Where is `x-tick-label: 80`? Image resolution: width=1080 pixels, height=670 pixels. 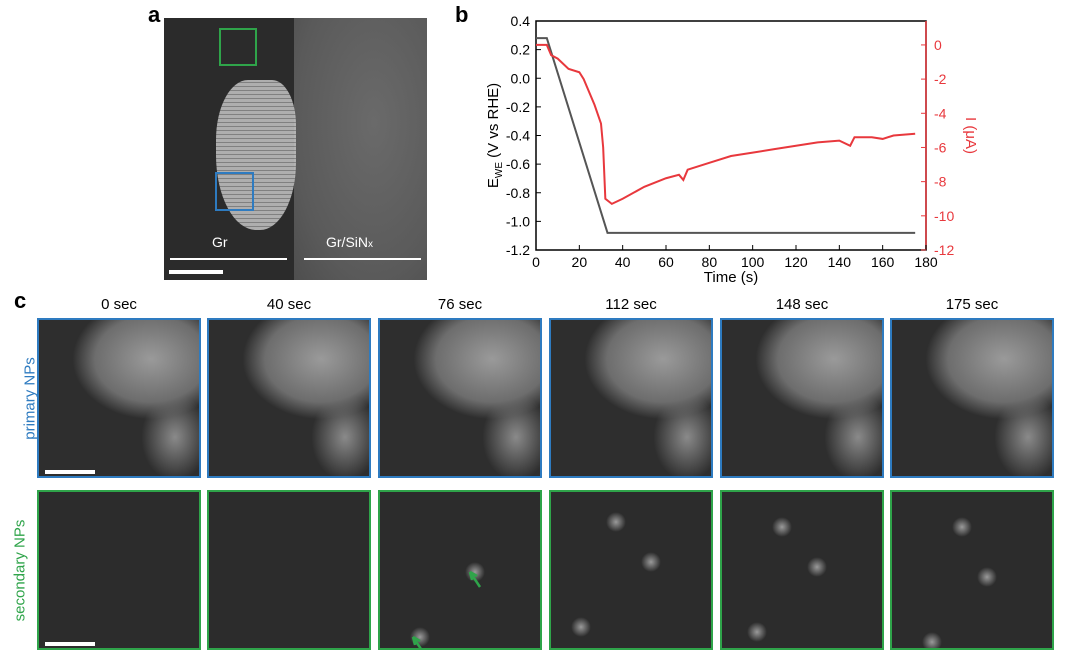
x-tick-label: 80 is located at coordinates (710, 262).